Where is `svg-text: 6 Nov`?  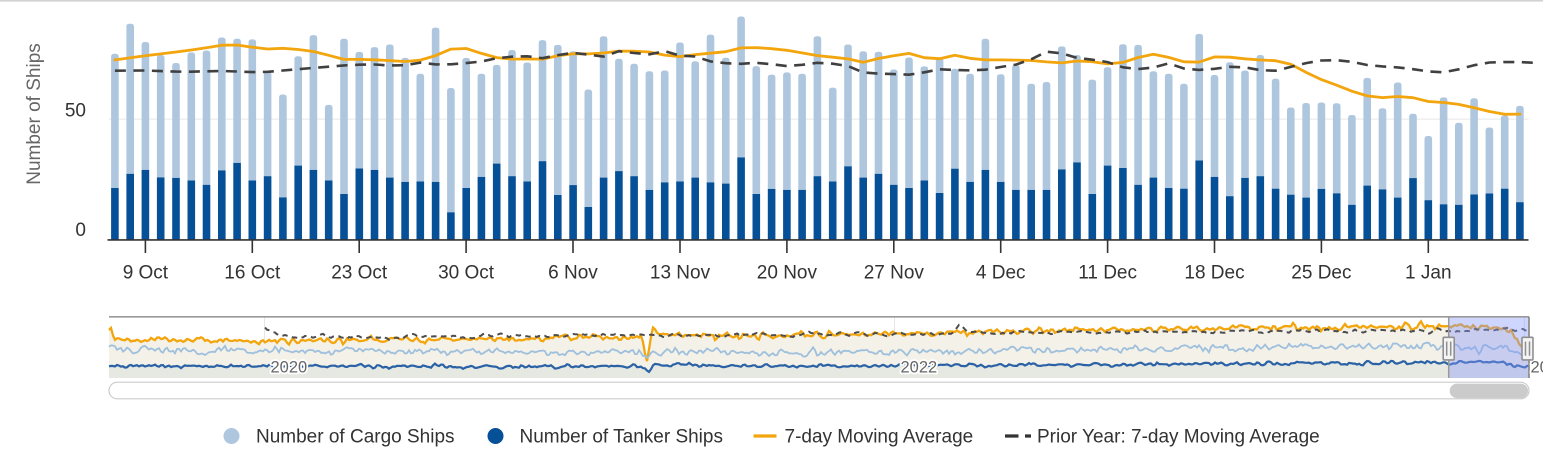
svg-text: 6 Nov is located at coordinates (573, 273).